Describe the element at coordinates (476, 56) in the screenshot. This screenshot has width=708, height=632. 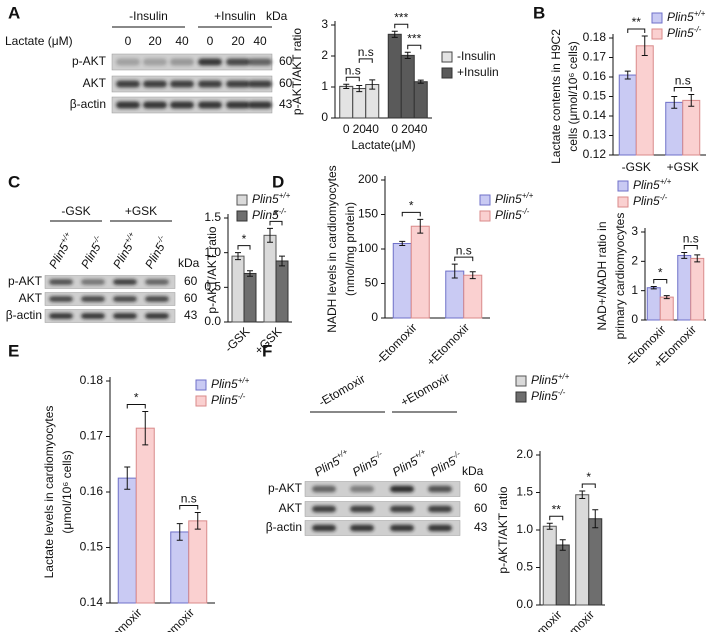
I see `legend-label: -Insulin` at that location.